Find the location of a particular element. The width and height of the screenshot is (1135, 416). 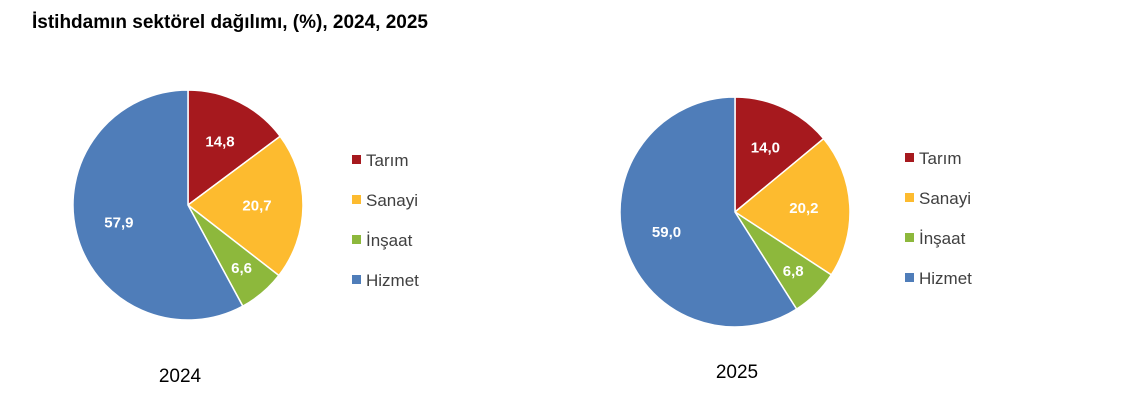

slice-value-label: 20,2 is located at coordinates (803, 208).